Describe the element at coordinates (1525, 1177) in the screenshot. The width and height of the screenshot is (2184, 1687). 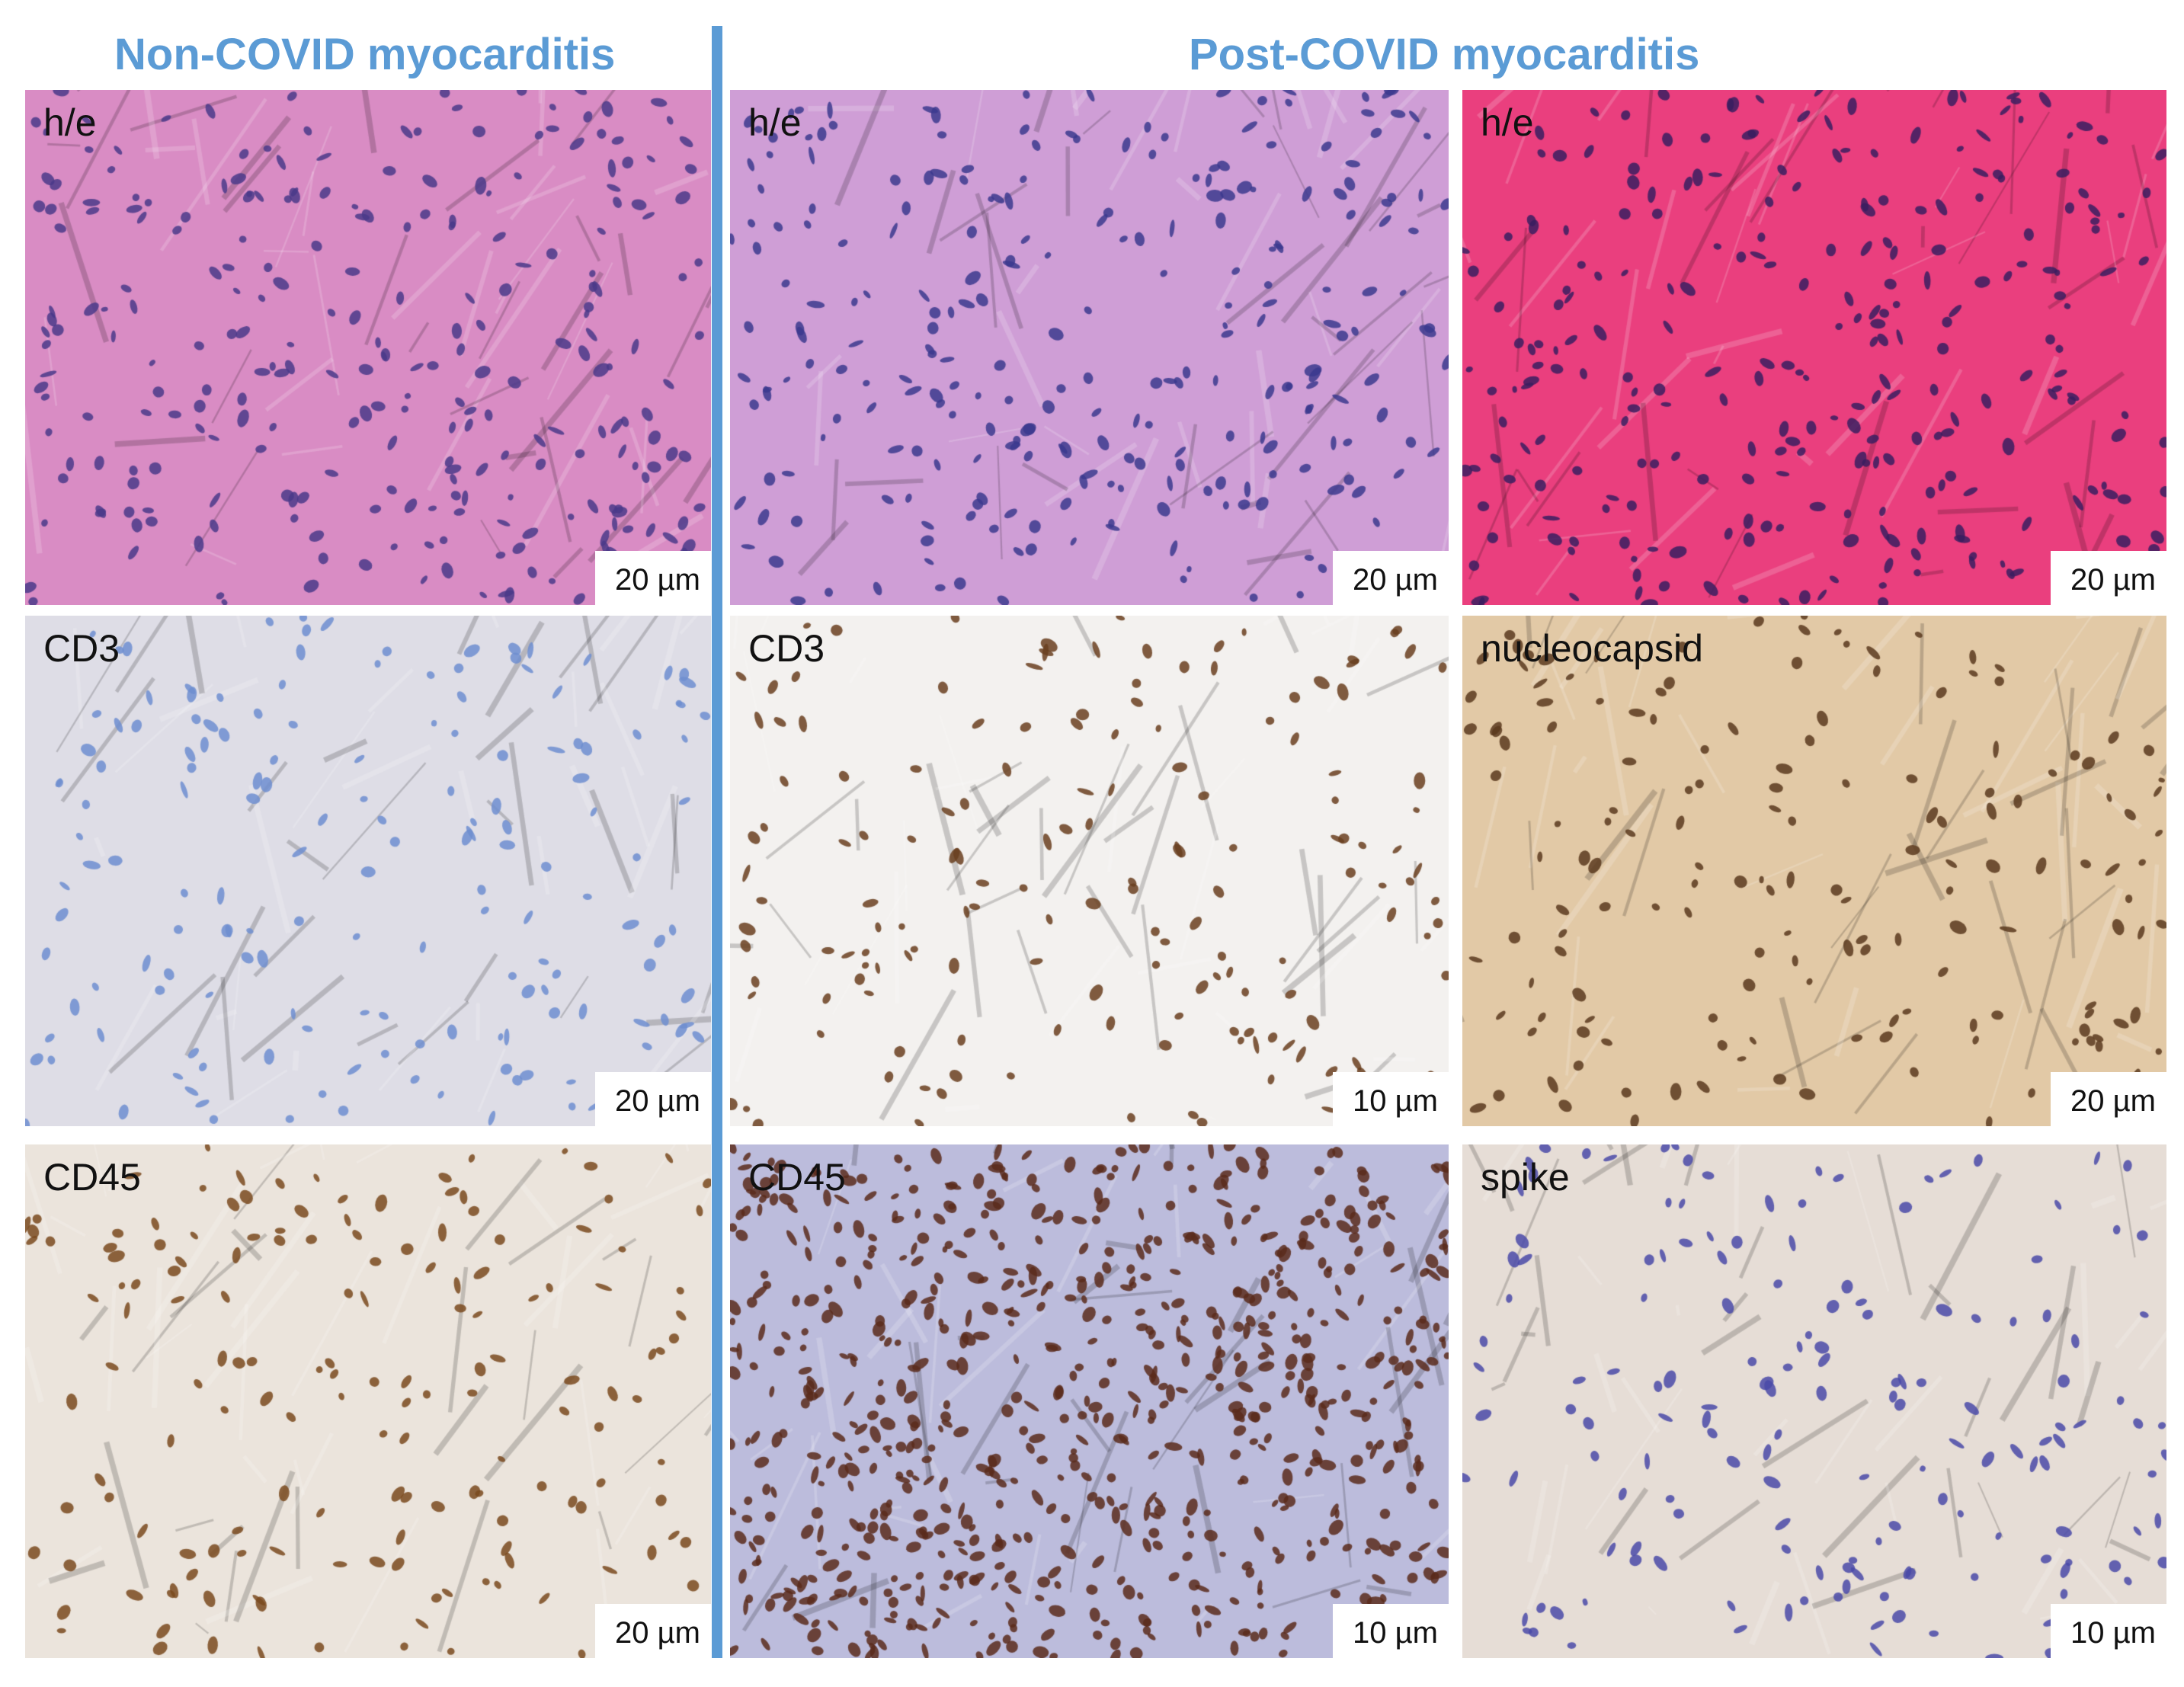
I see `stain-label: spike` at that location.